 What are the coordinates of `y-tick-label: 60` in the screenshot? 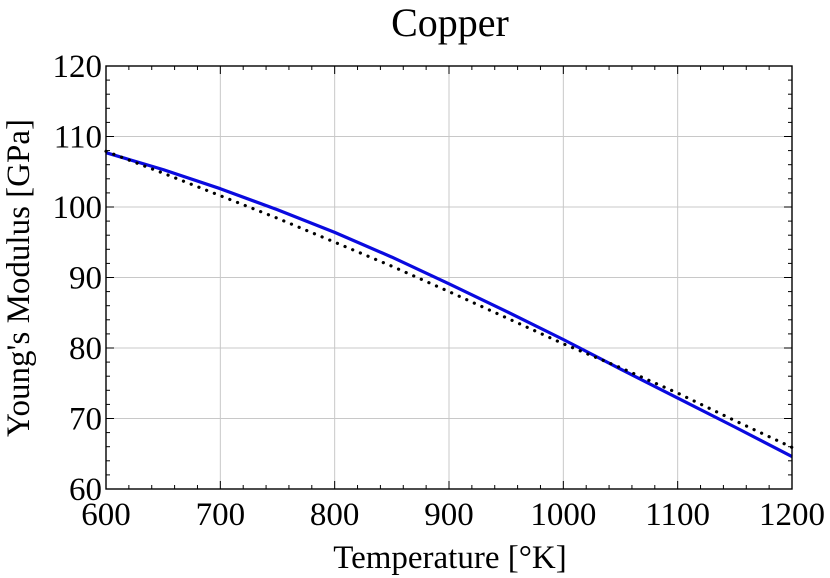 It's located at (85, 490).